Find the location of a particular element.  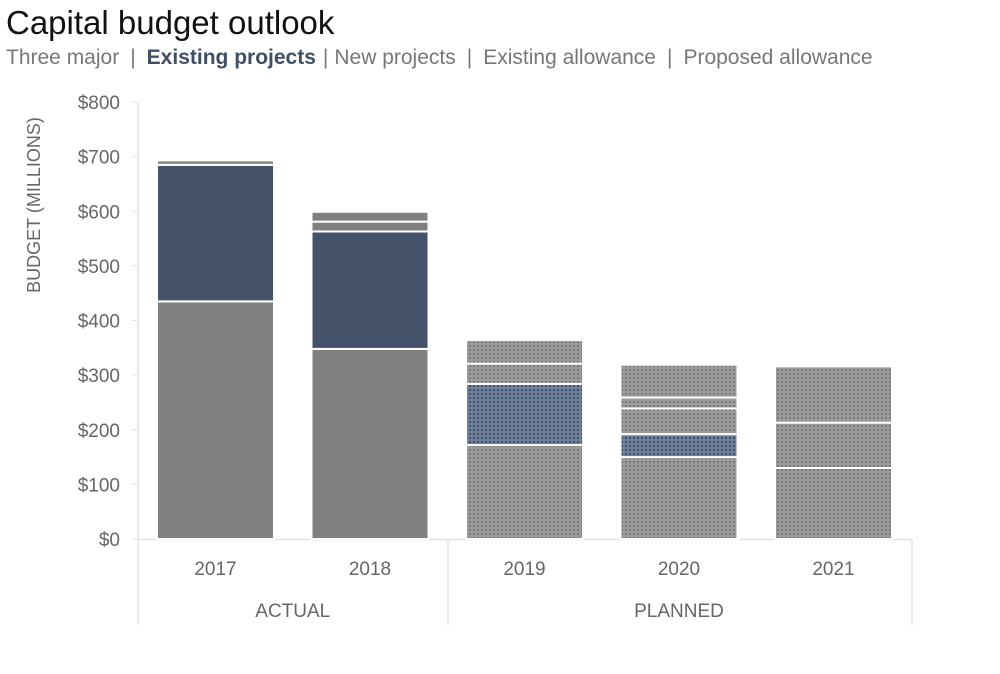

y-tick-label: $700 is located at coordinates (99, 158).